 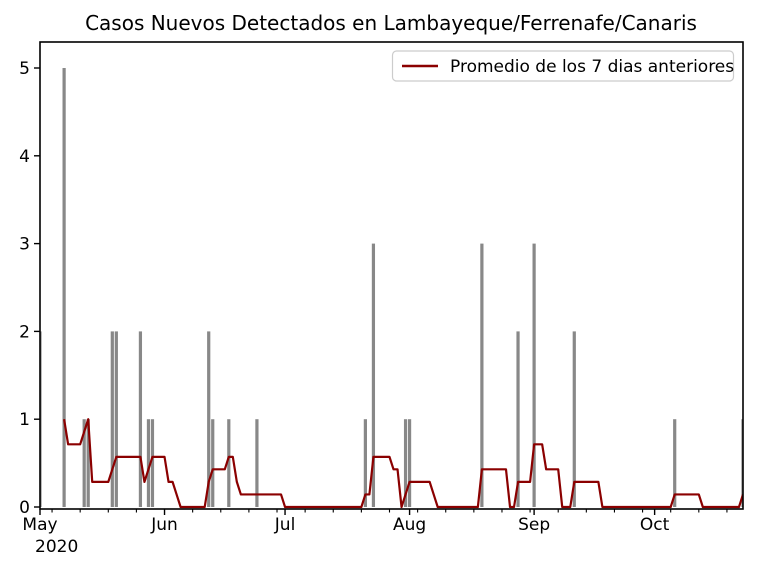 I want to click on x-tick-label: Sep, so click(x=534, y=525).